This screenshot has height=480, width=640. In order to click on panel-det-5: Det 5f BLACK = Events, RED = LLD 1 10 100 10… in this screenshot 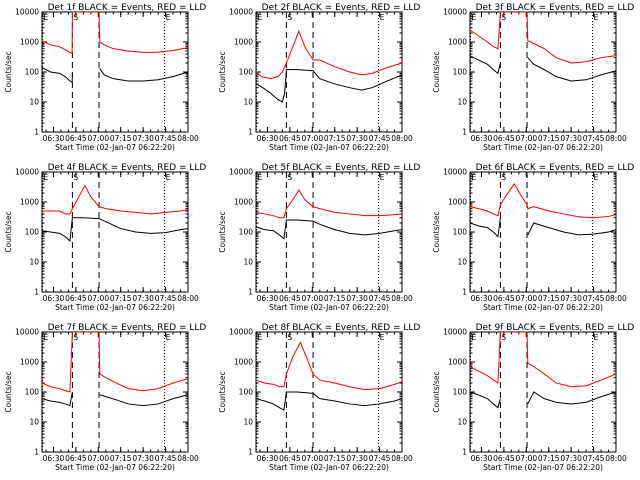, I will do `click(319, 237)`.